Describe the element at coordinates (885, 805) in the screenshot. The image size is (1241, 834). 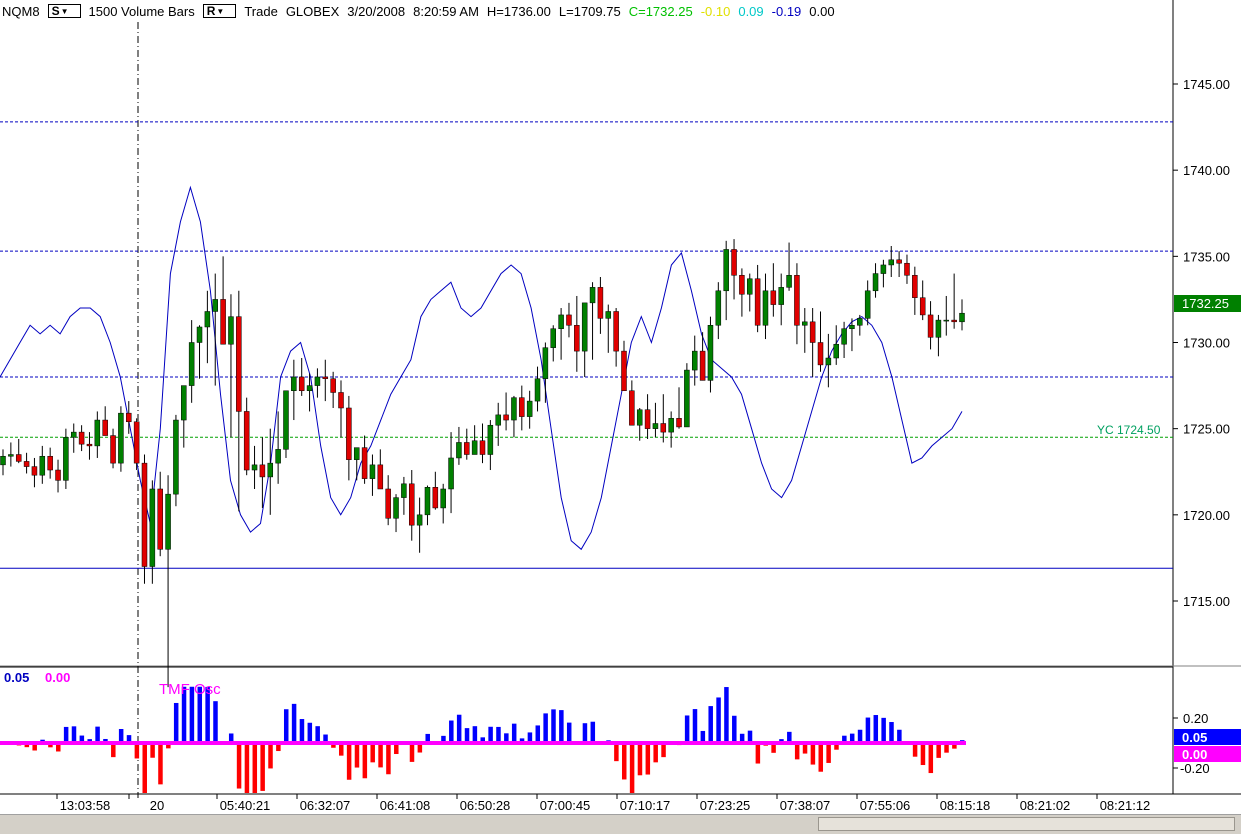
I see `time-tick-label: 07:55:06` at that location.